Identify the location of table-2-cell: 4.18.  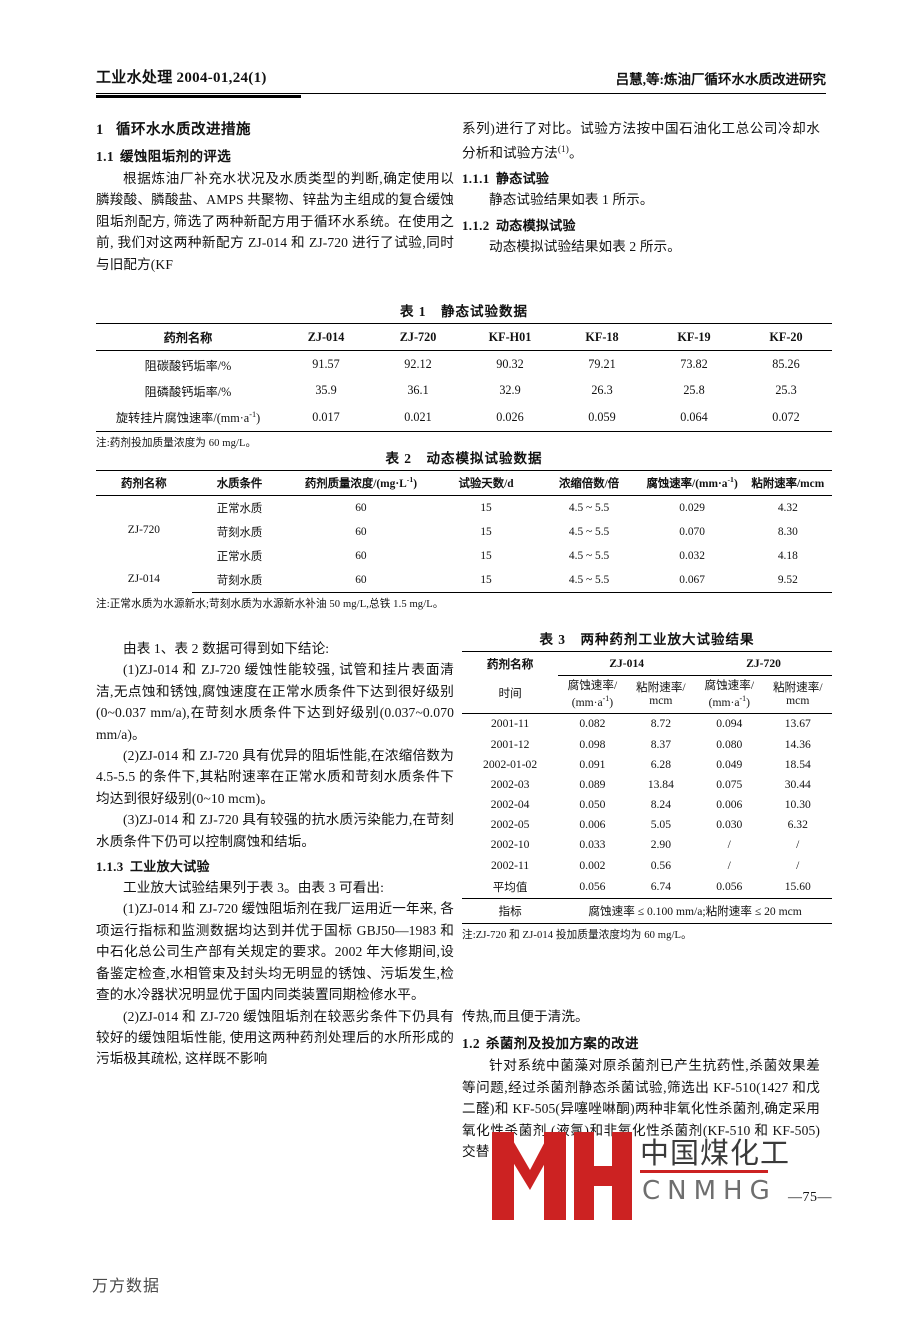
(787, 556).